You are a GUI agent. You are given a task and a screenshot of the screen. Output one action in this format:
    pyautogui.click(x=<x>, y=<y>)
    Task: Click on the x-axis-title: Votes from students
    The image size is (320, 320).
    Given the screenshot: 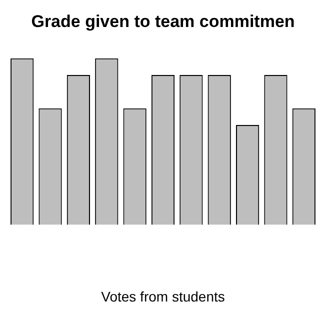 What is the action you would take?
    pyautogui.click(x=163, y=296)
    